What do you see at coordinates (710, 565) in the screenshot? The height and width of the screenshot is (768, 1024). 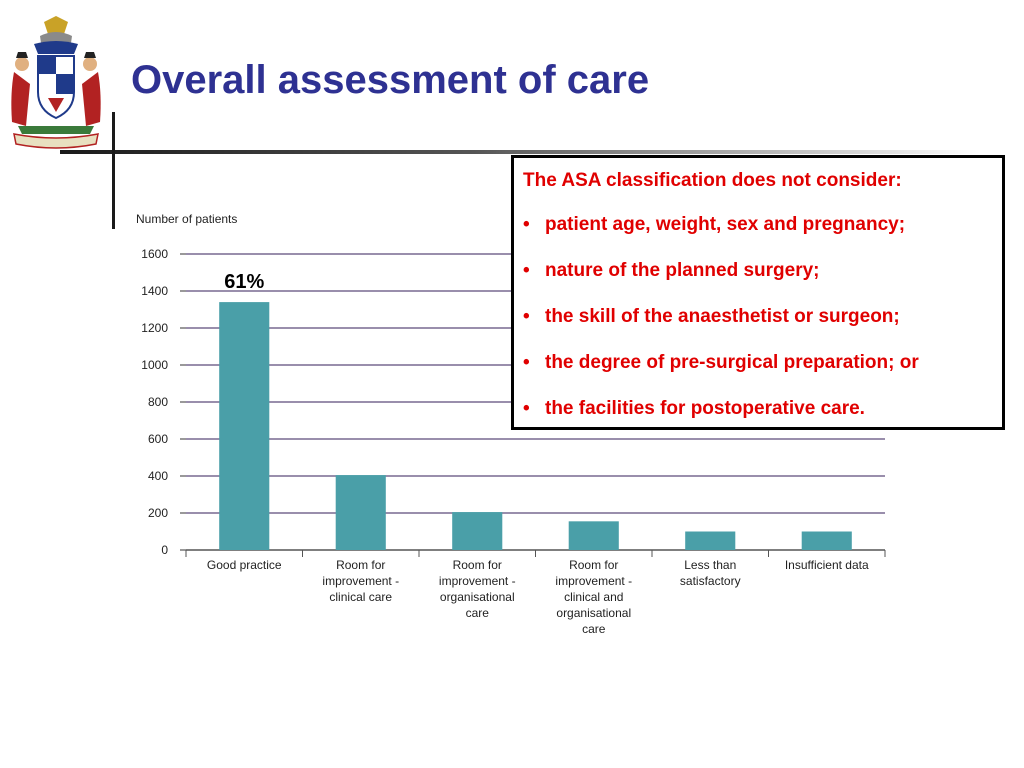 I see `x-tick-label: Less than` at bounding box center [710, 565].